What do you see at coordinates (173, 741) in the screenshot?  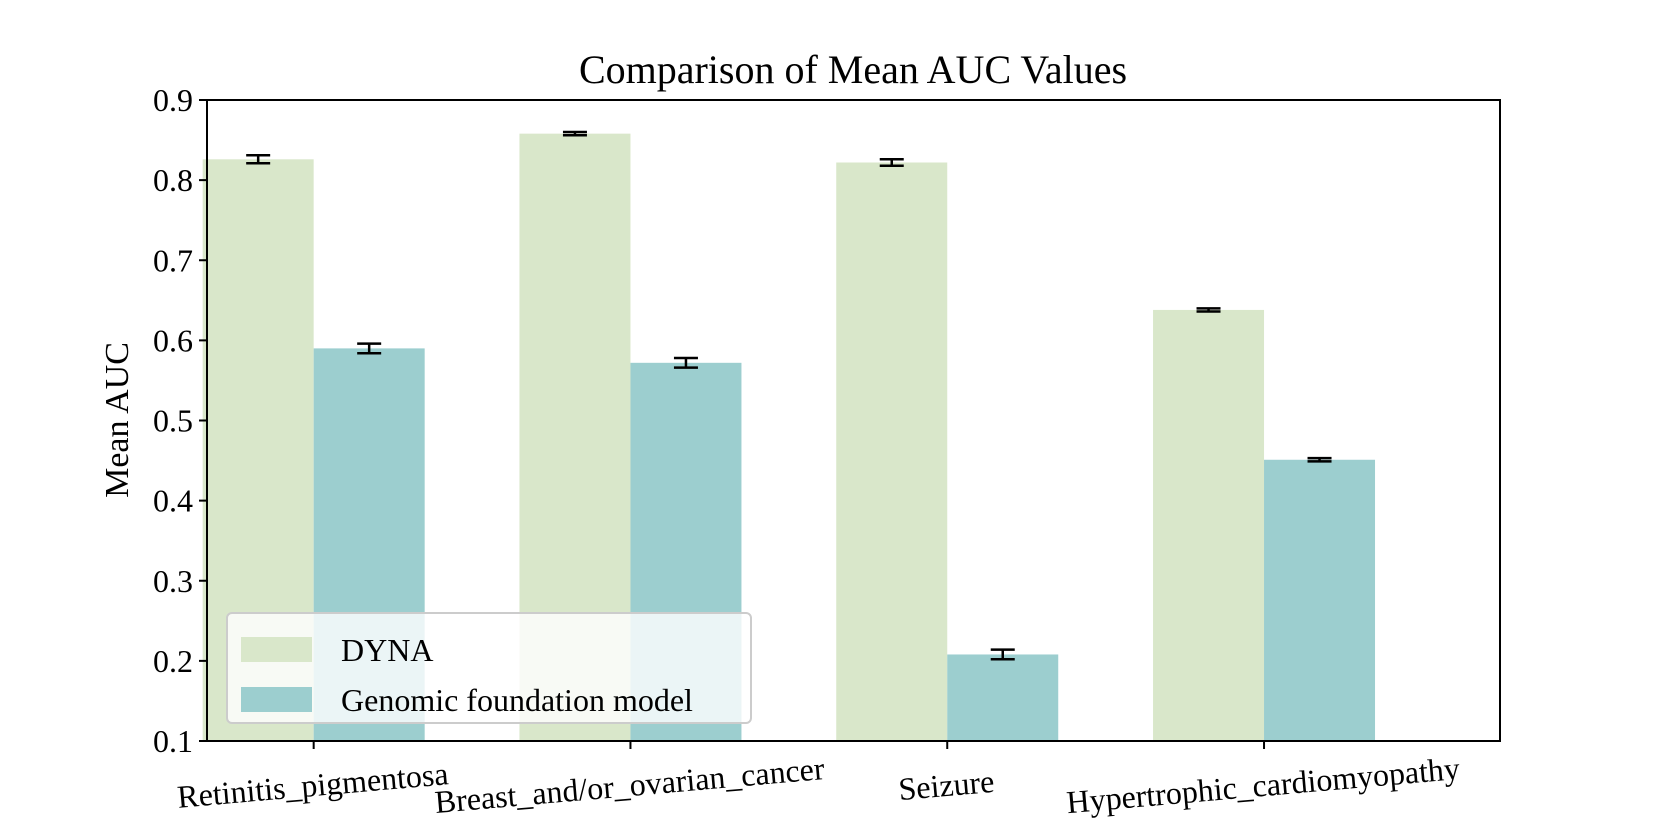 I see `y-tick-label-1: 0.1` at bounding box center [173, 741].